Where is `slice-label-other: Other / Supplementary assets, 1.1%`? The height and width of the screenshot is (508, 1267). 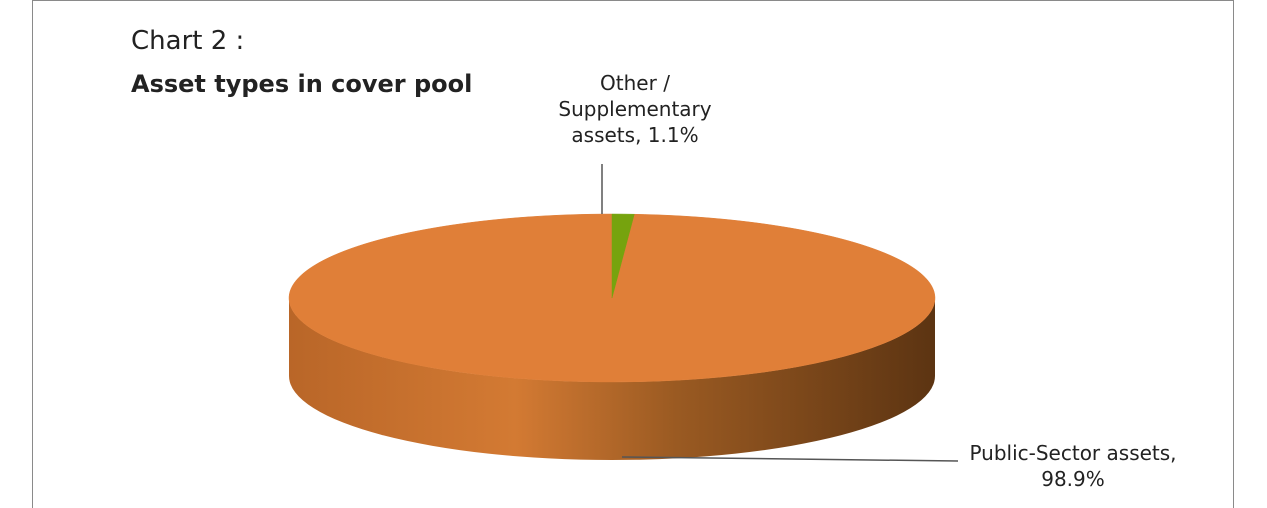 slice-label-other: Other / Supplementary assets, 1.1% is located at coordinates (635, 109).